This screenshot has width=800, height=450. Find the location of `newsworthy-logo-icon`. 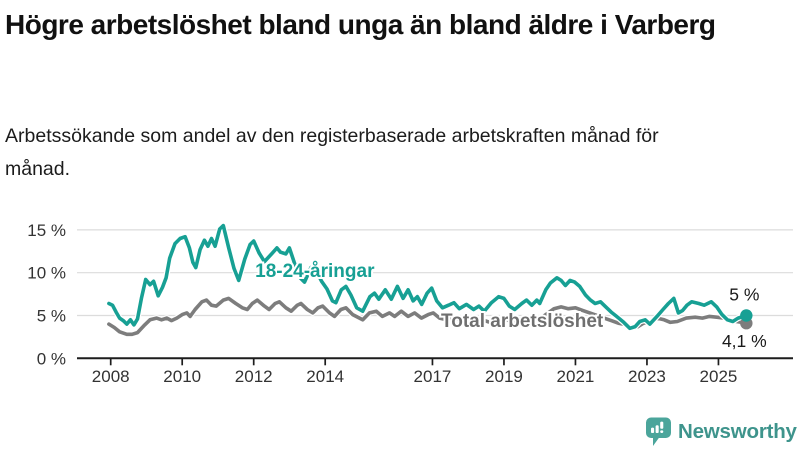

newsworthy-logo-icon is located at coordinates (658, 431).